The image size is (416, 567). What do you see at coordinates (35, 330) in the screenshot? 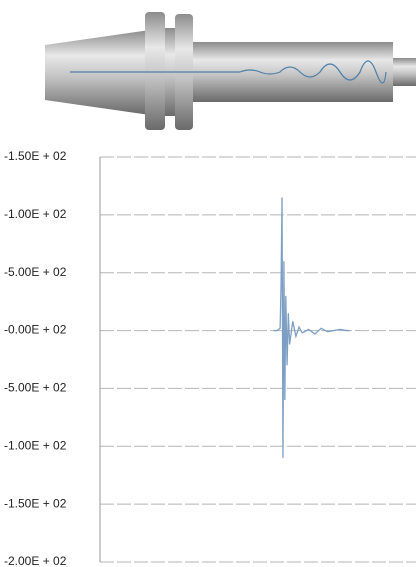
I see `y-tick-label: -0.00E + 02` at bounding box center [35, 330].